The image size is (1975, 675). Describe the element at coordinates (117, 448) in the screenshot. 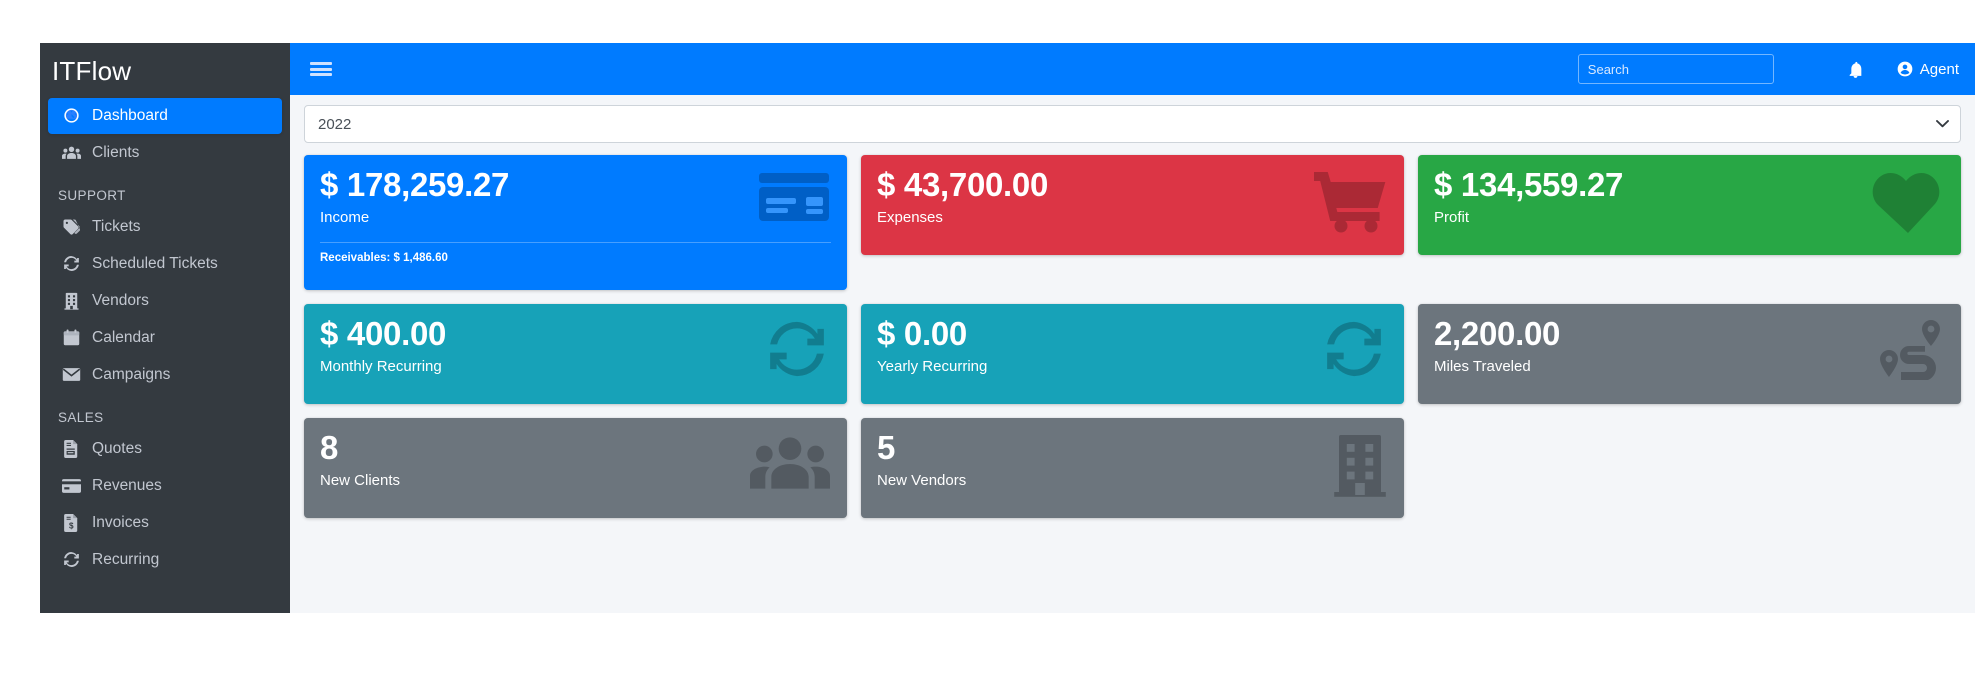

I see `sidebar-item-label: Quotes` at that location.